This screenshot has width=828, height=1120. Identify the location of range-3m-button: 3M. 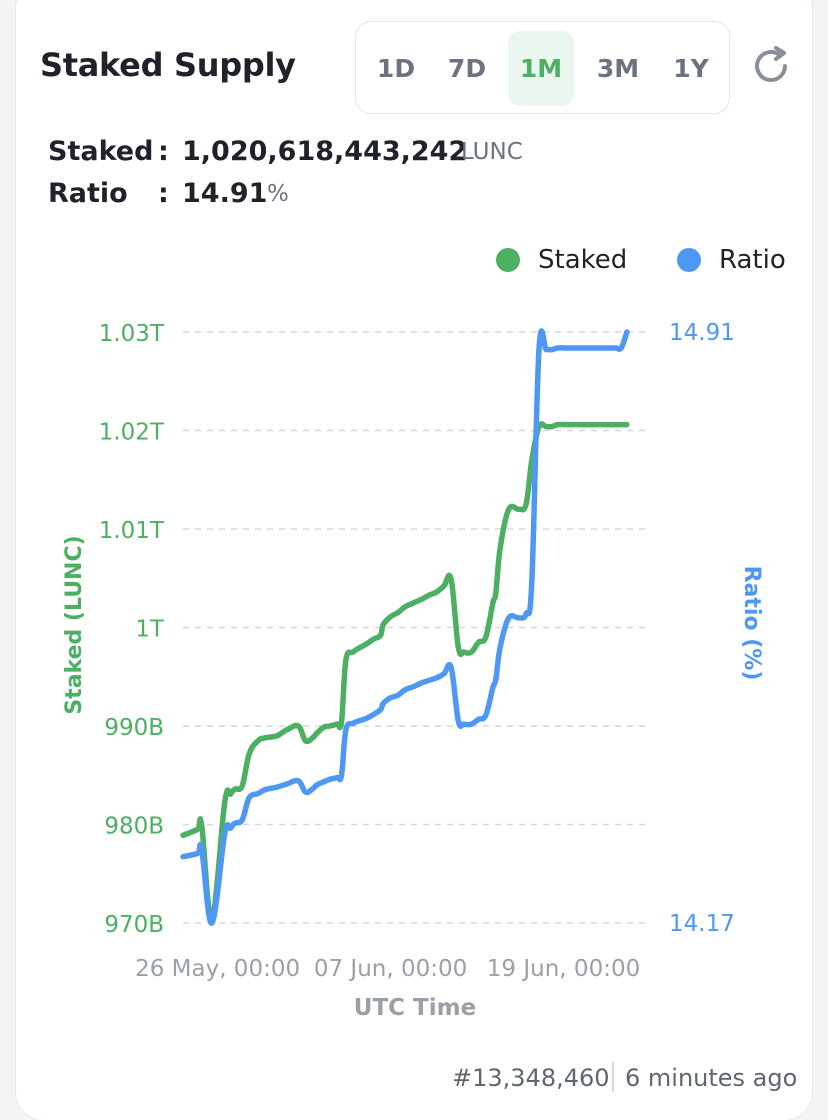
(618, 68).